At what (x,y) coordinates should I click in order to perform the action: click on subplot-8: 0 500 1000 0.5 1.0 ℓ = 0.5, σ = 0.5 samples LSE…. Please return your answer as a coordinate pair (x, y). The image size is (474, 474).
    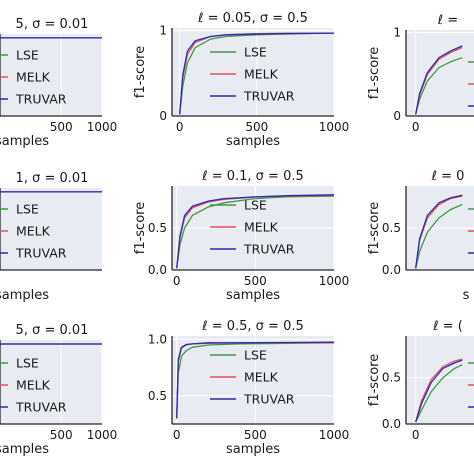
    Looking at the image, I should click on (248, 388).